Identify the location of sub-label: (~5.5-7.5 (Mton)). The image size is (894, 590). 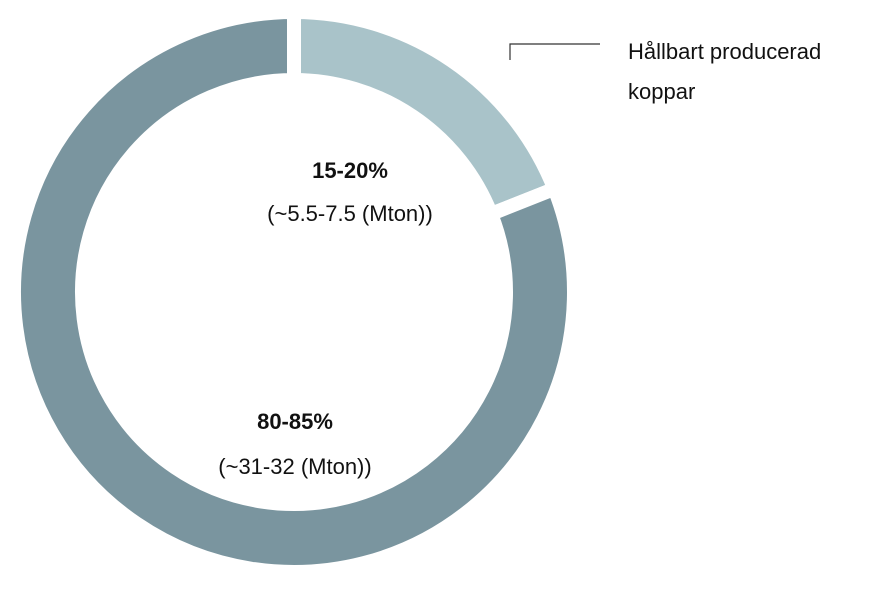
(350, 213).